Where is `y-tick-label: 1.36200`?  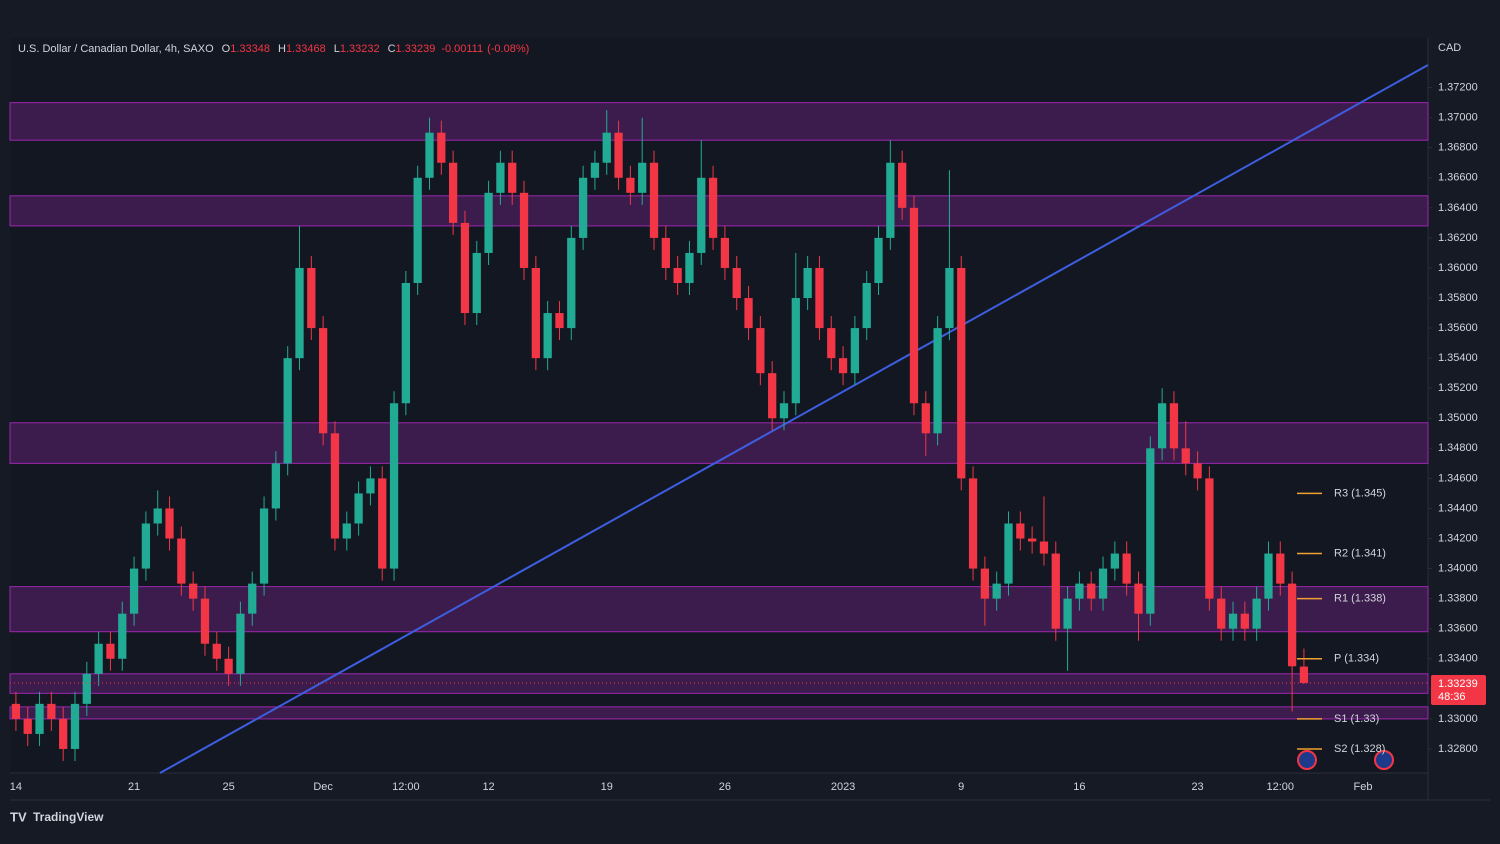
y-tick-label: 1.36200 is located at coordinates (1458, 238).